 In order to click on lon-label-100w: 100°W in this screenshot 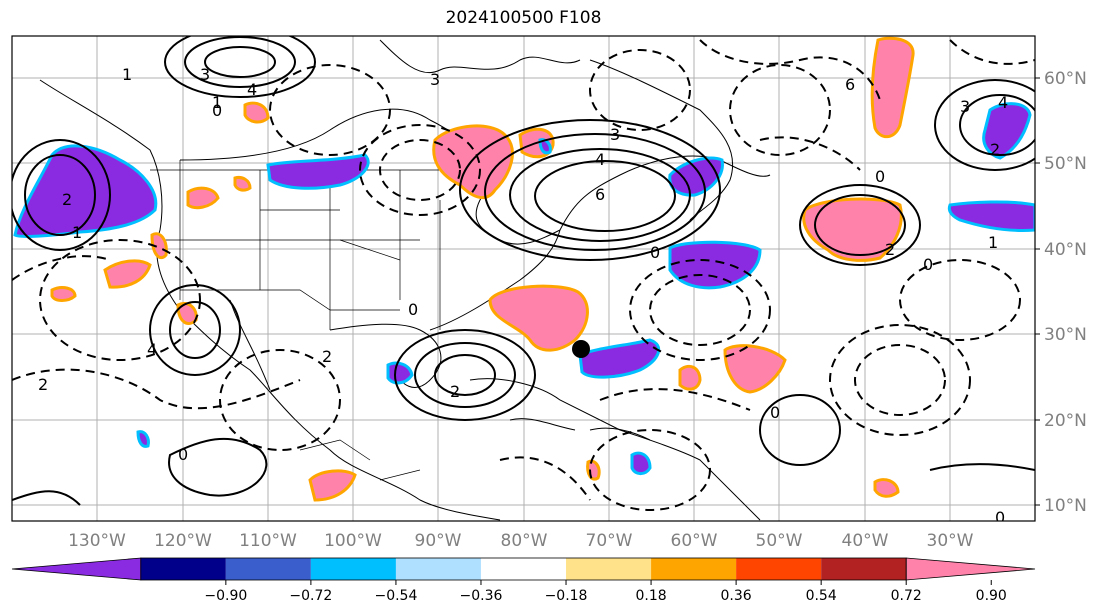, I will do `click(353, 541)`.